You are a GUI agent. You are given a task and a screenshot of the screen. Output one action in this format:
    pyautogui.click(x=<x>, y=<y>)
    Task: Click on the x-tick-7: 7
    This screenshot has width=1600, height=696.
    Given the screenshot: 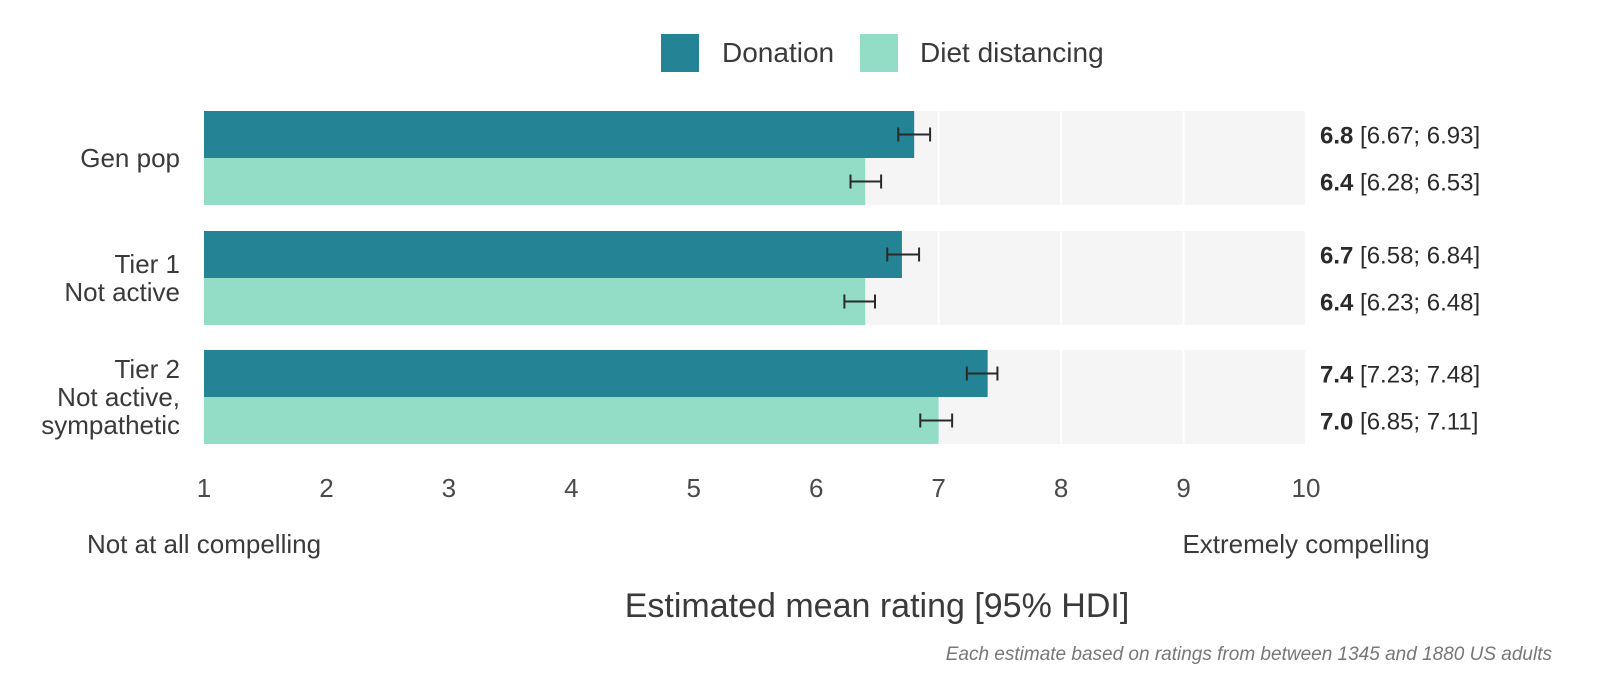 What is the action you would take?
    pyautogui.click(x=938, y=488)
    